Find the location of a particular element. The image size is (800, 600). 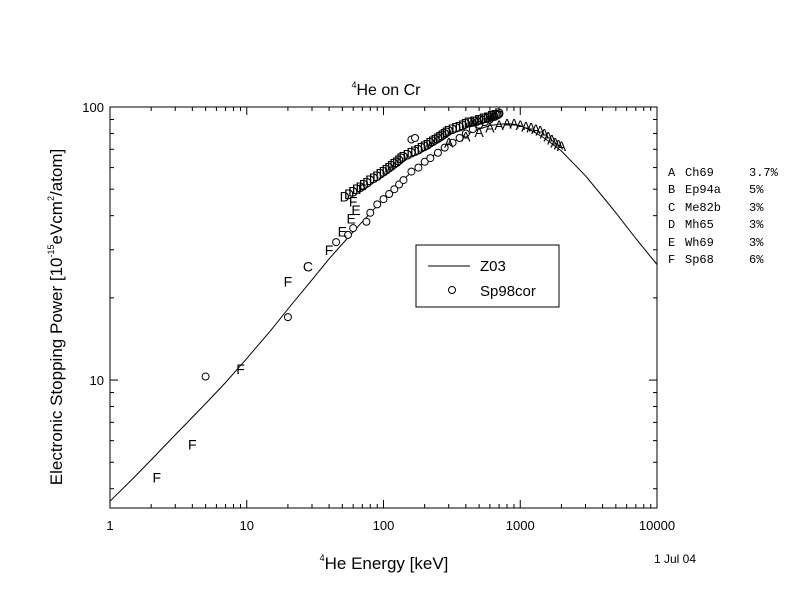

ref-letter: E is located at coordinates (672, 242).